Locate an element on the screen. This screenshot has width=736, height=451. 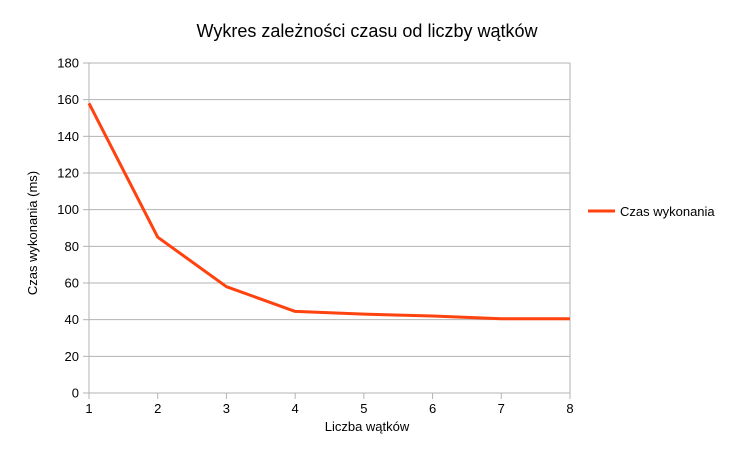
y-tick-label: 0 is located at coordinates (75, 393).